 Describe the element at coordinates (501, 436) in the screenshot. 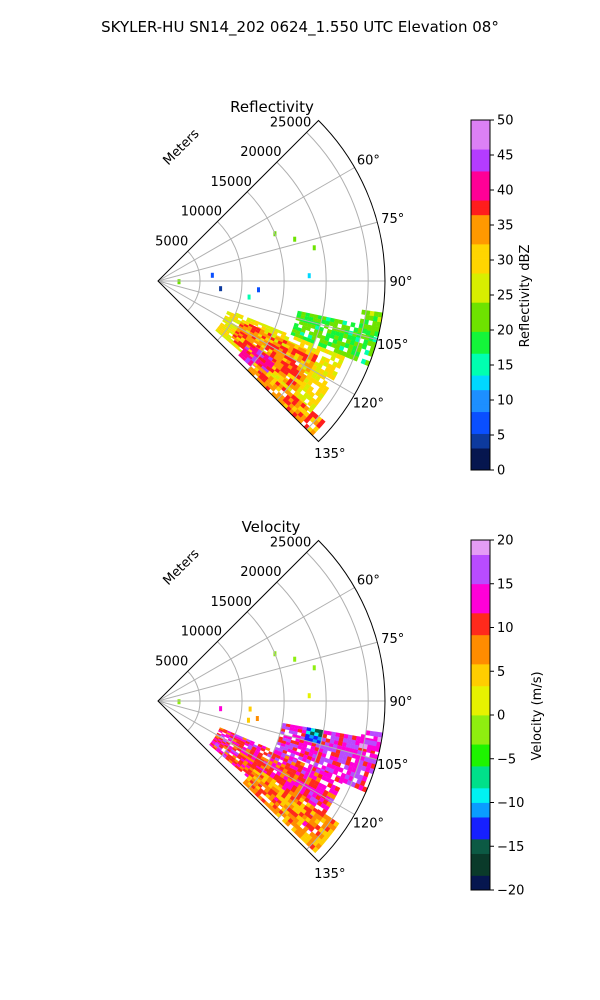

I see `colorbar-tick-label: 5` at that location.